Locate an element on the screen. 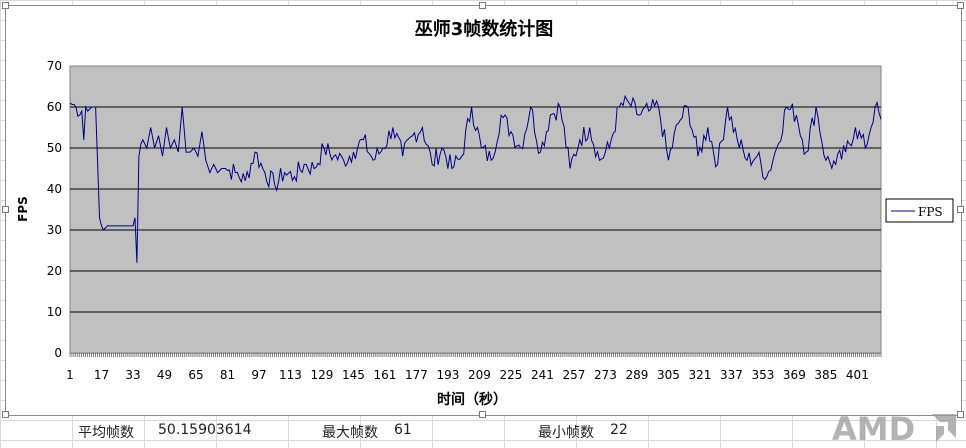 Image resolution: width=966 pixels, height=448 pixels. x-tick-label: 49 is located at coordinates (164, 375).